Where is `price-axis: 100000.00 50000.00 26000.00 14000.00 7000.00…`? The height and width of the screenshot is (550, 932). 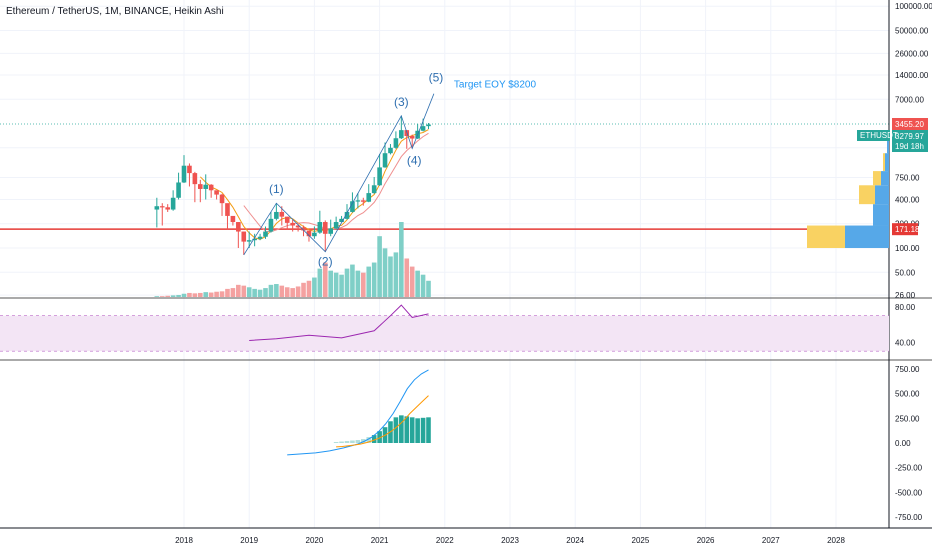 price-axis: 100000.00 50000.00 26000.00 14000.00 7000.00… is located at coordinates (913, 262).